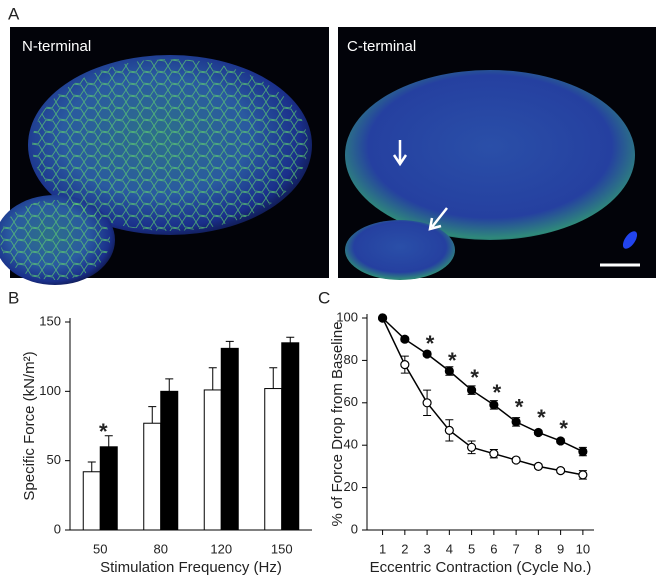  What do you see at coordinates (381, 46) in the screenshot?
I see `image-caption: C-terminal` at bounding box center [381, 46].